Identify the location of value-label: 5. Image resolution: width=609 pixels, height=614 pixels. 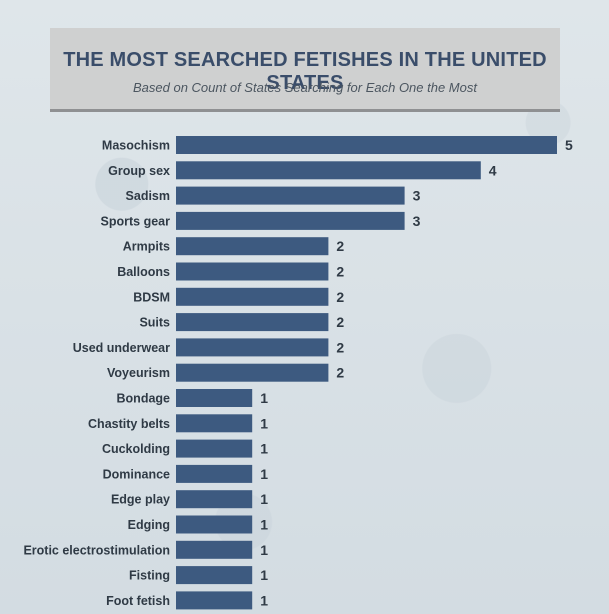
(569, 145).